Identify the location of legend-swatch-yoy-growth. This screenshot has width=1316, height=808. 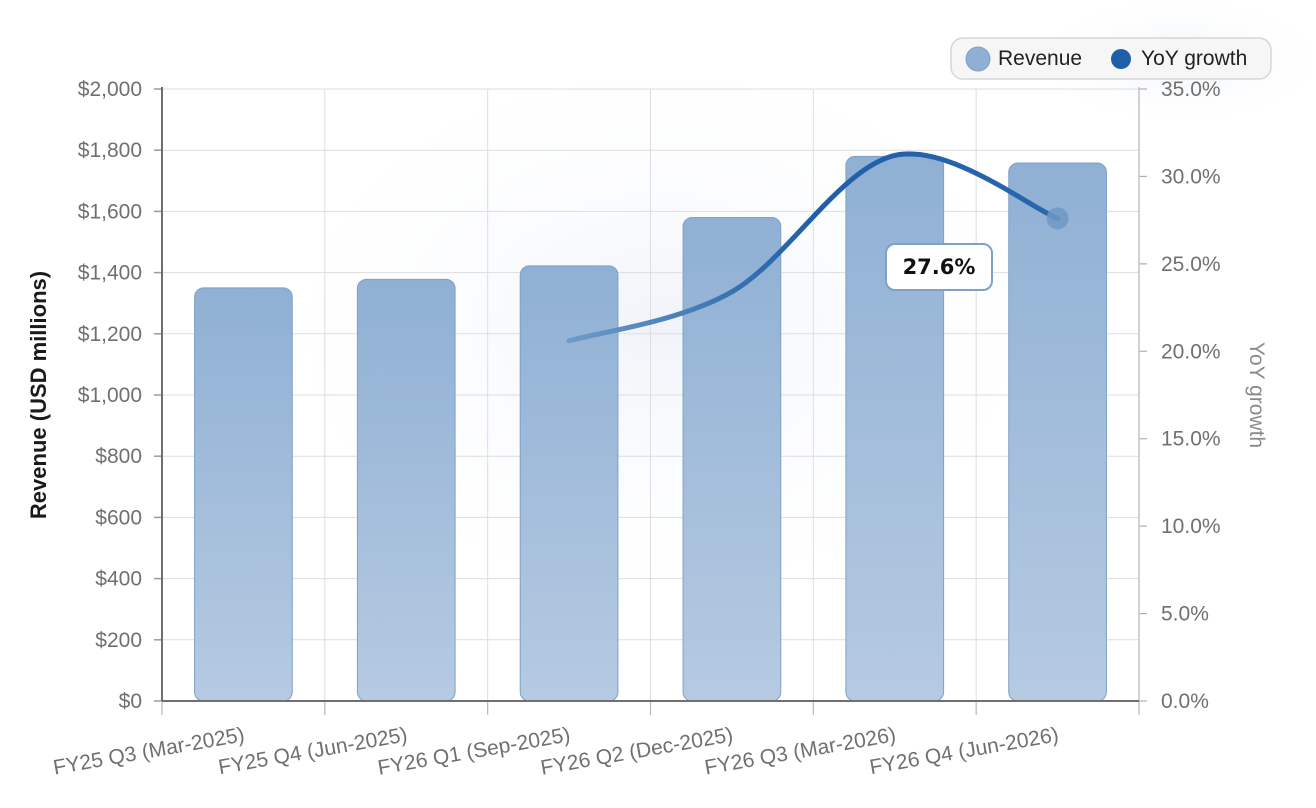
(1121, 59).